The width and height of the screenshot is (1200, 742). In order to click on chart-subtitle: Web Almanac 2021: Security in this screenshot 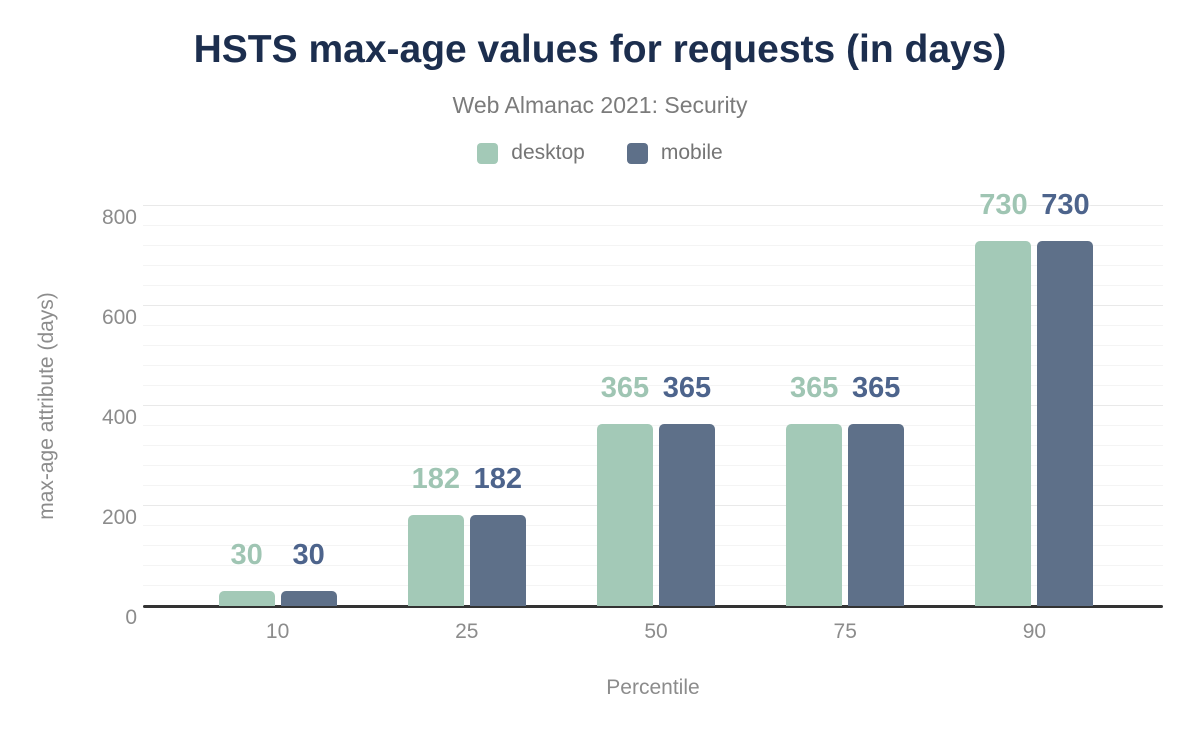, I will do `click(600, 105)`.